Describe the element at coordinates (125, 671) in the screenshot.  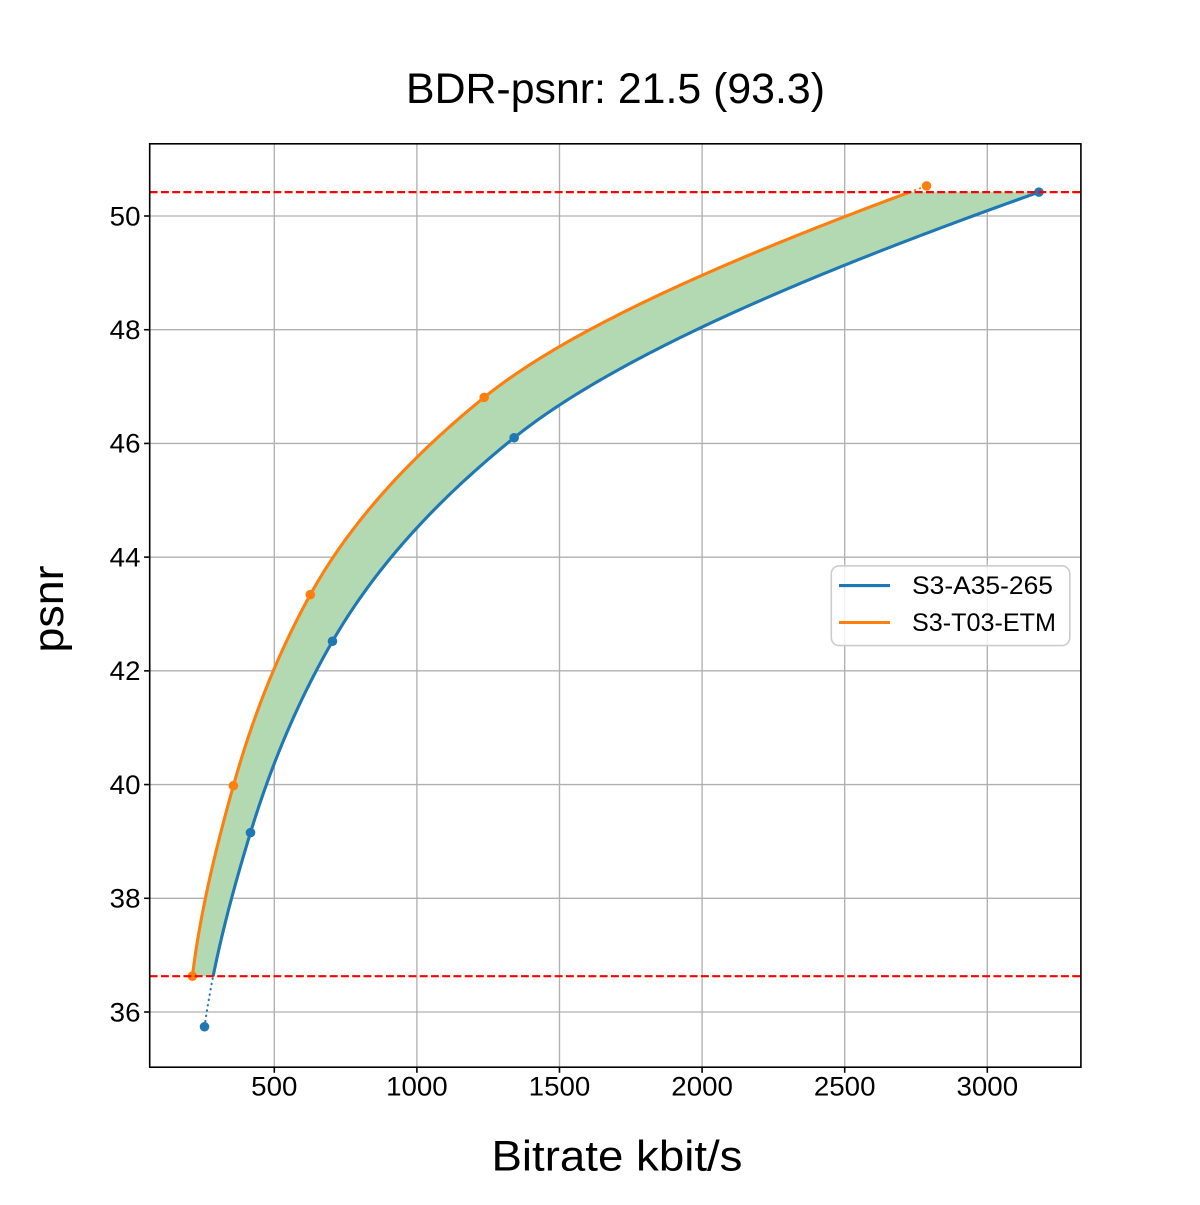
I see `svg-text: 42` at that location.